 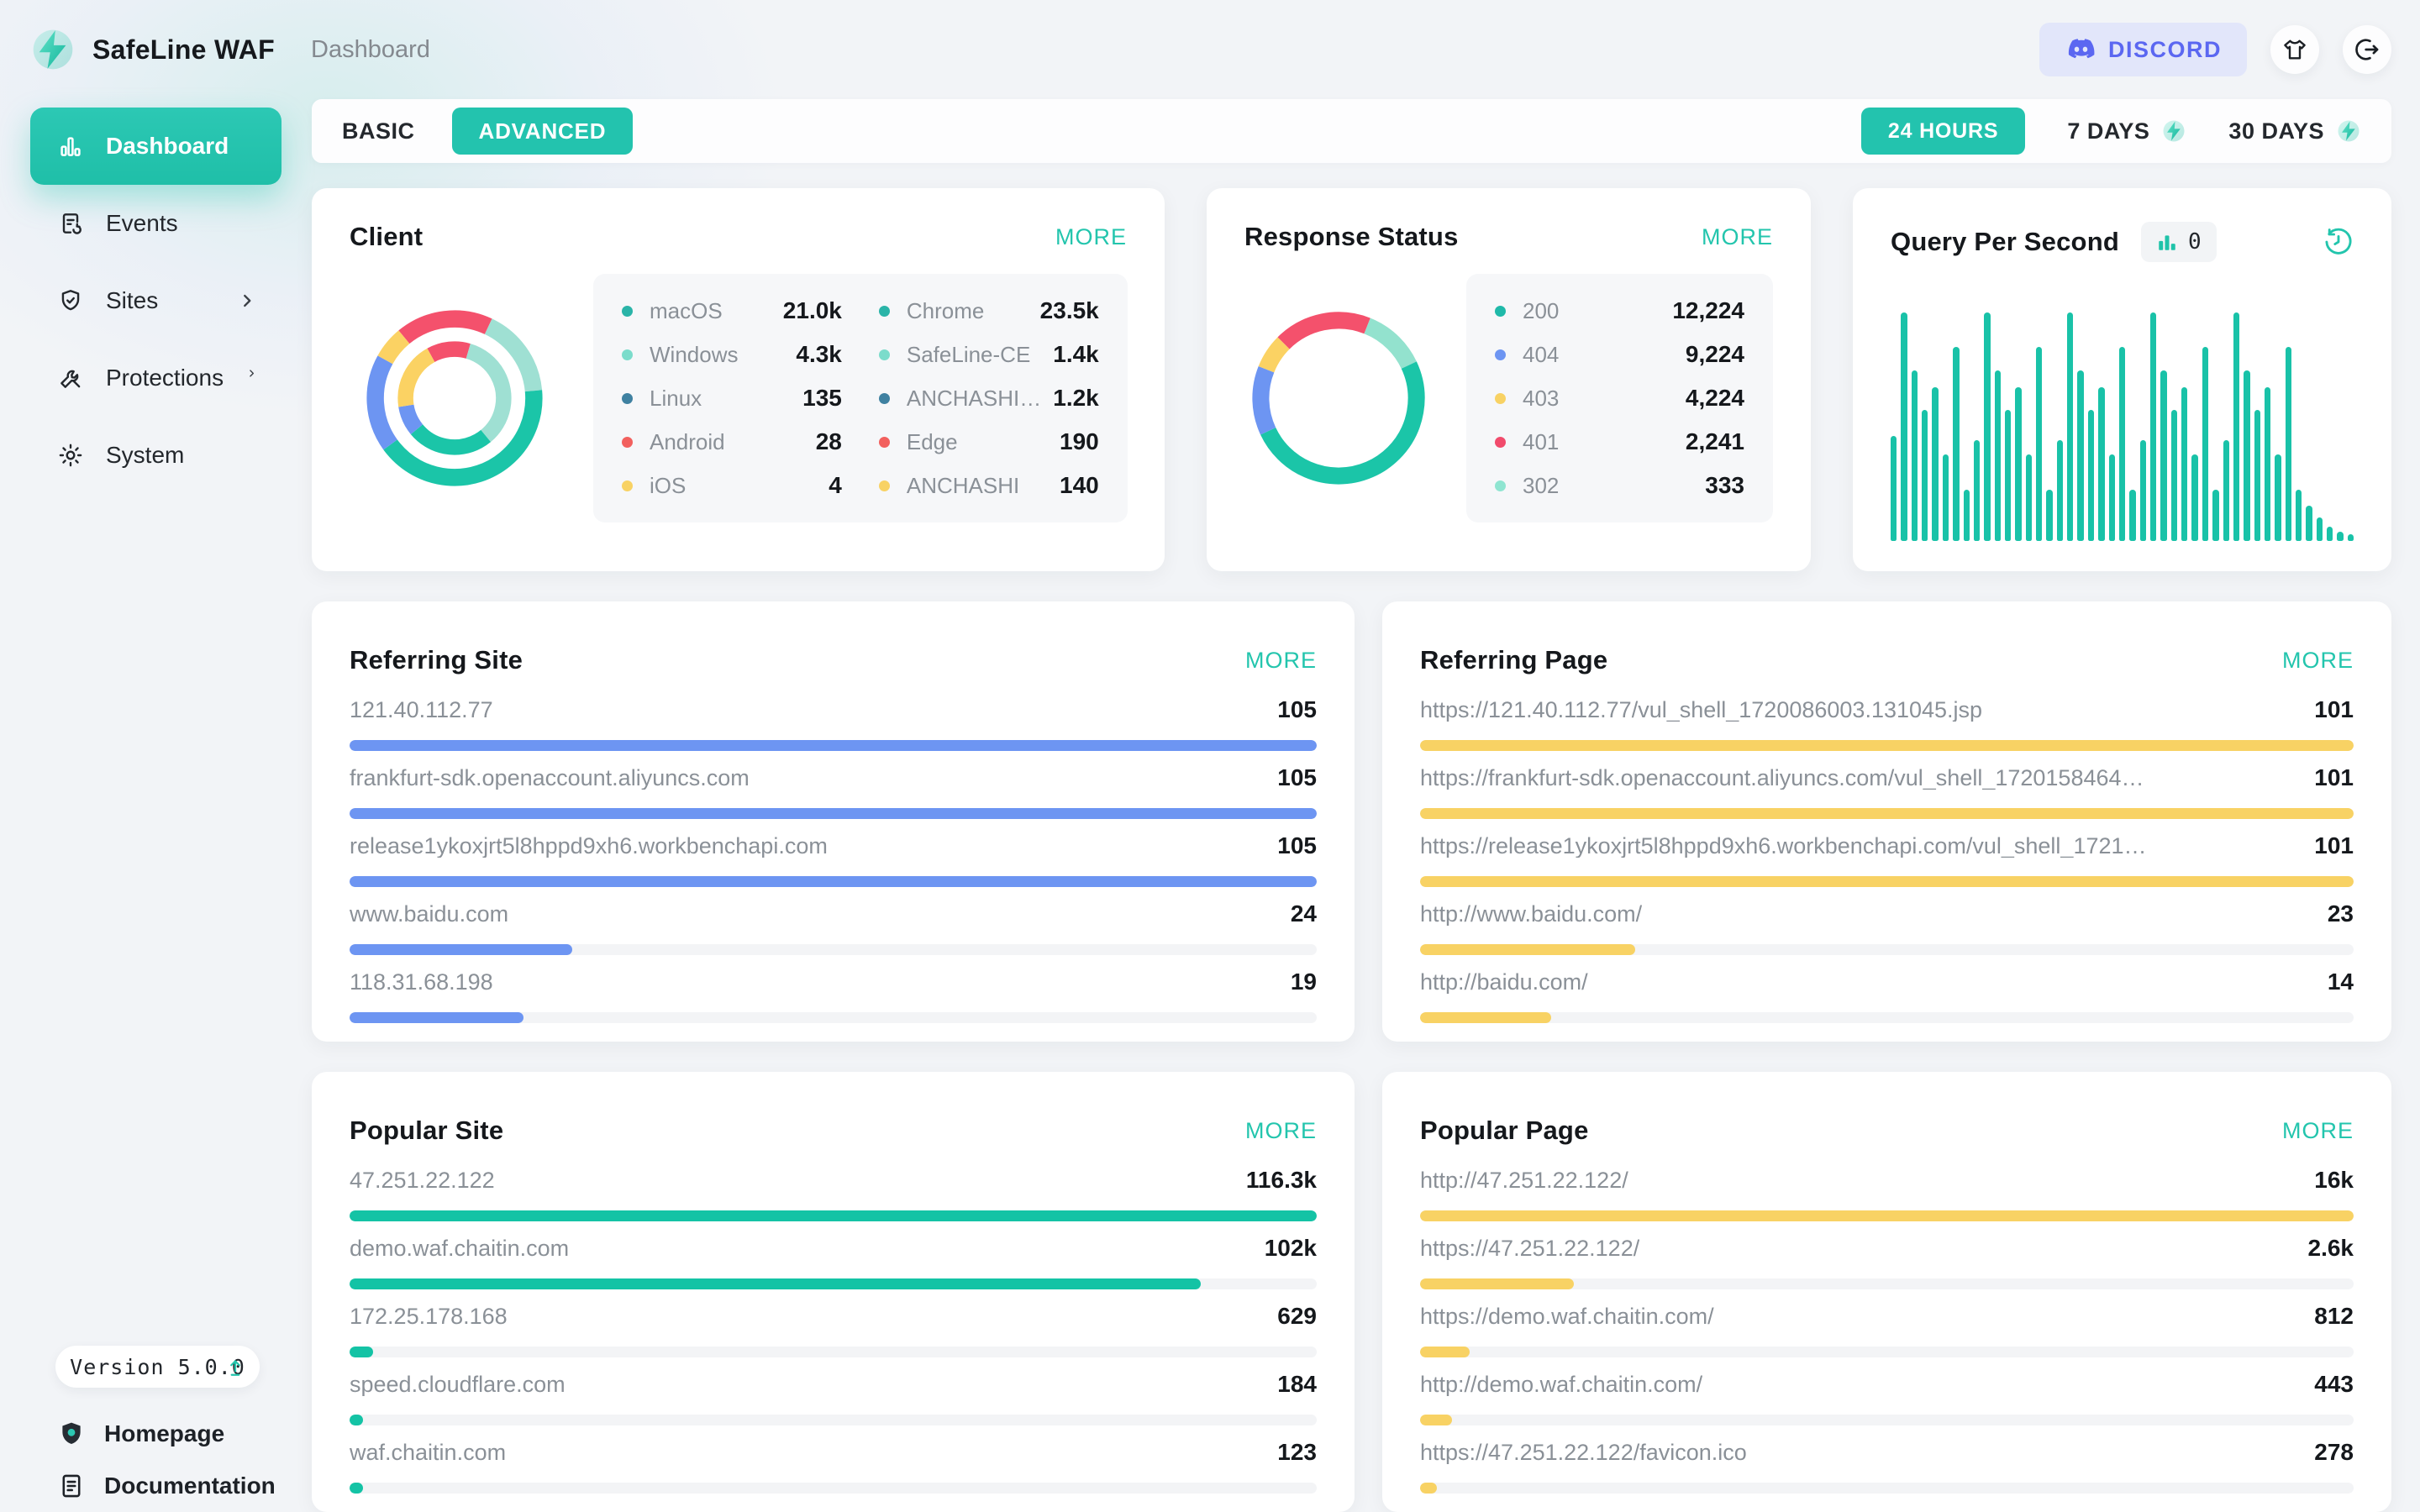 I want to click on response-status-more-link: MORE, so click(x=1738, y=236).